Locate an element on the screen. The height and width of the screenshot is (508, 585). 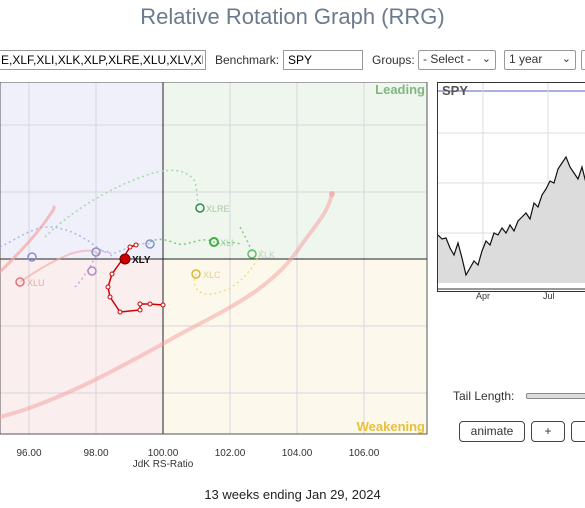
xlb-tail is located at coordinates (75, 240).